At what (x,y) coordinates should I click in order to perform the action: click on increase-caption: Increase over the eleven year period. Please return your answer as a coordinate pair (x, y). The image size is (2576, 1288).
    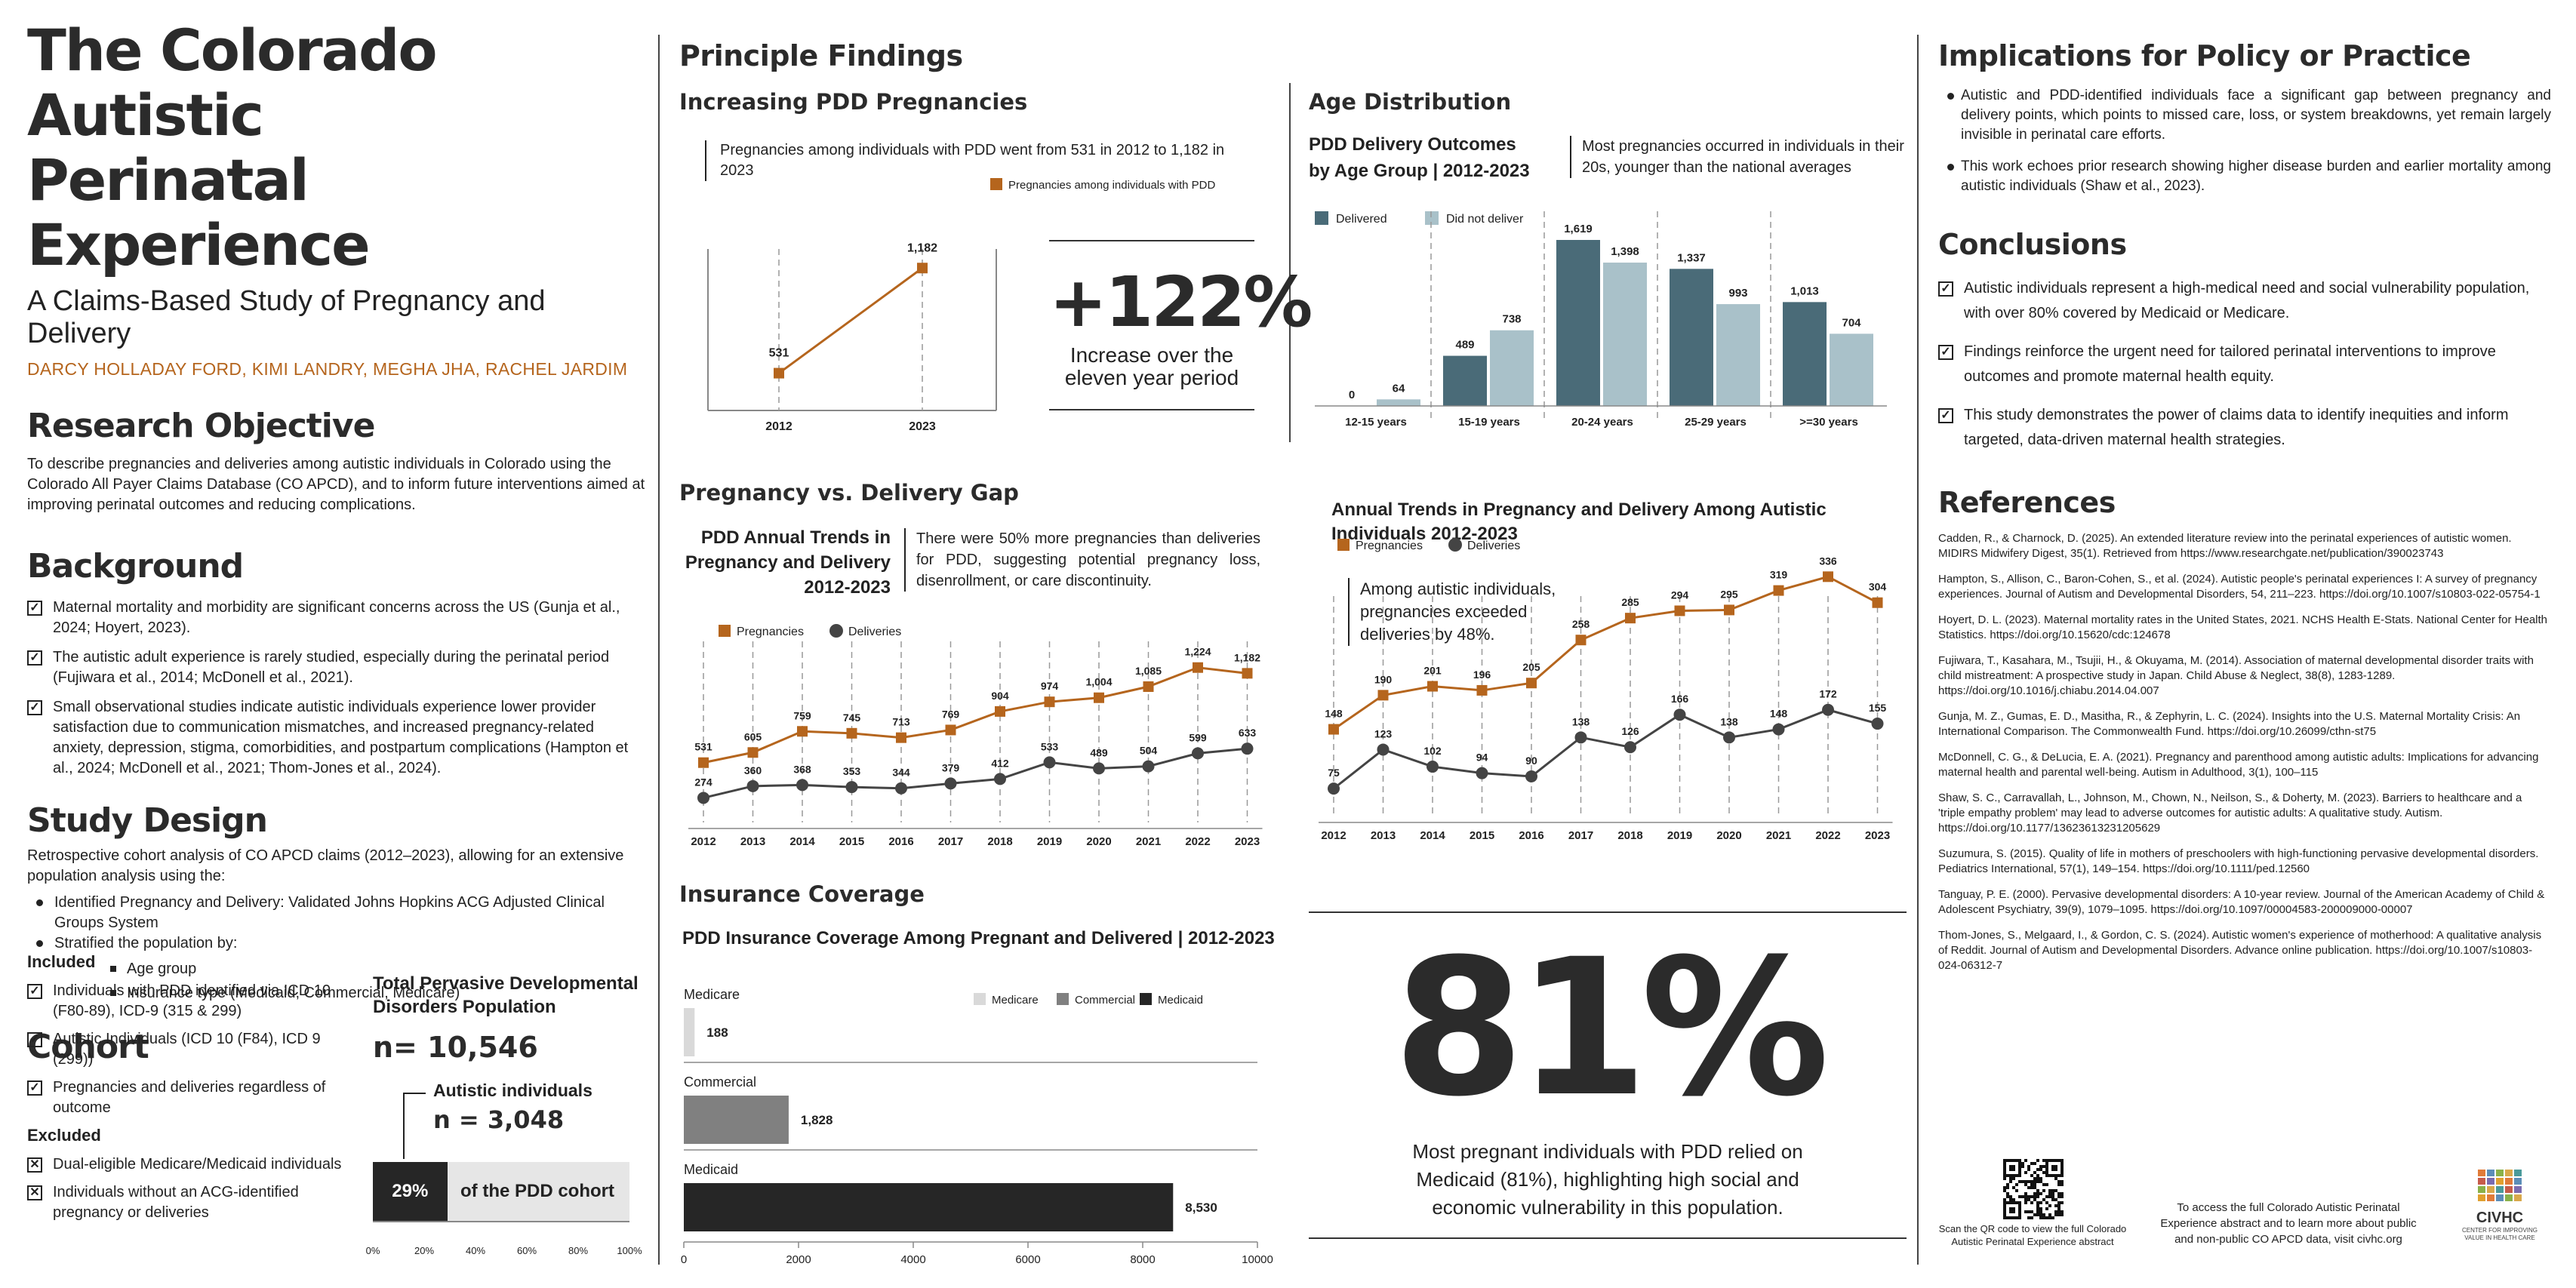
    Looking at the image, I should click on (1151, 366).